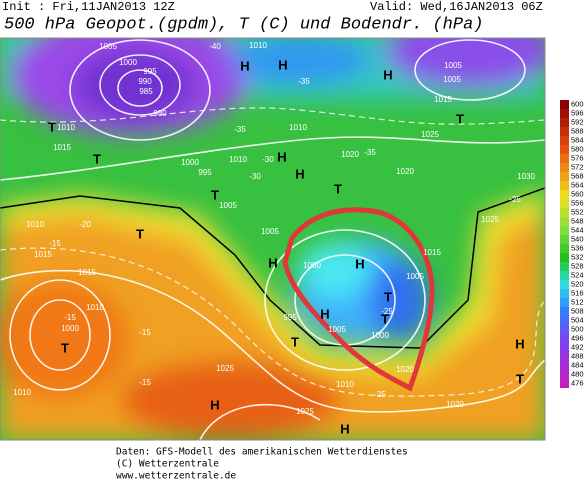 This screenshot has height=480, width=585. I want to click on contour-label: 1020, so click(405, 171).